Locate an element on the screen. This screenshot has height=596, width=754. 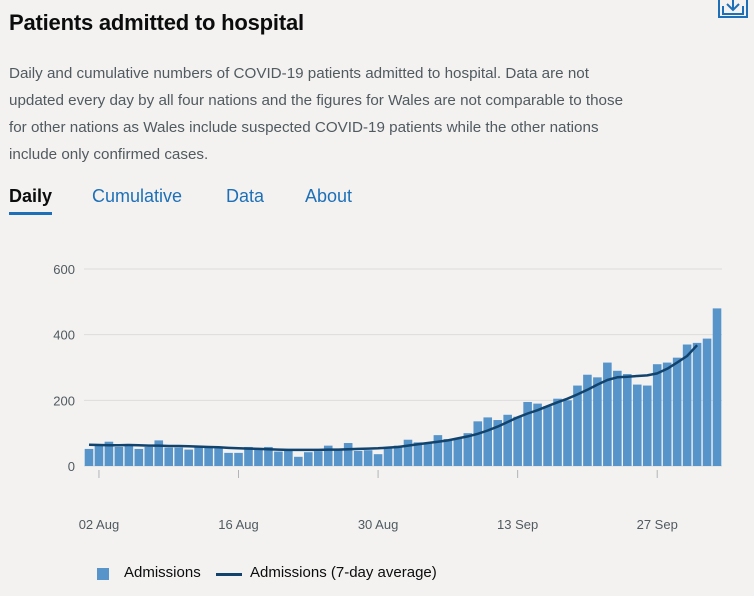
x-tick-label: 13 Sep is located at coordinates (517, 524).